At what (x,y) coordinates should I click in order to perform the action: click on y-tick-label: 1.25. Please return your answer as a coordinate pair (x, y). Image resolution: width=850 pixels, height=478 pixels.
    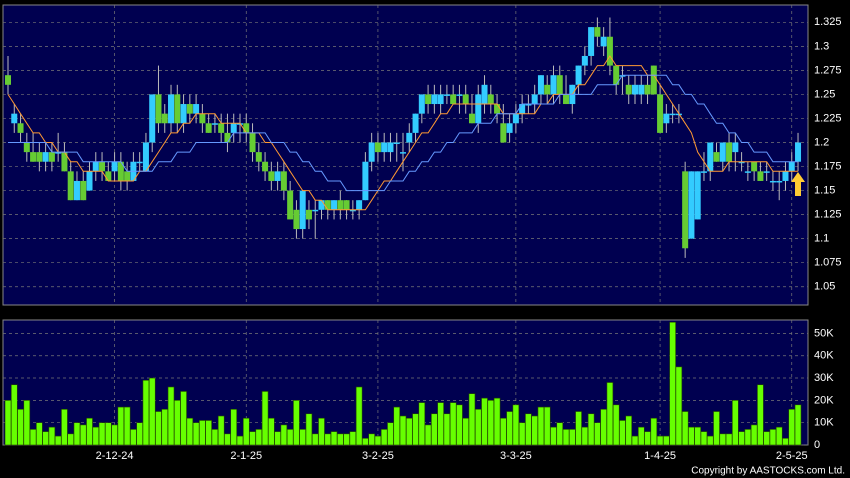
    Looking at the image, I should click on (824, 94).